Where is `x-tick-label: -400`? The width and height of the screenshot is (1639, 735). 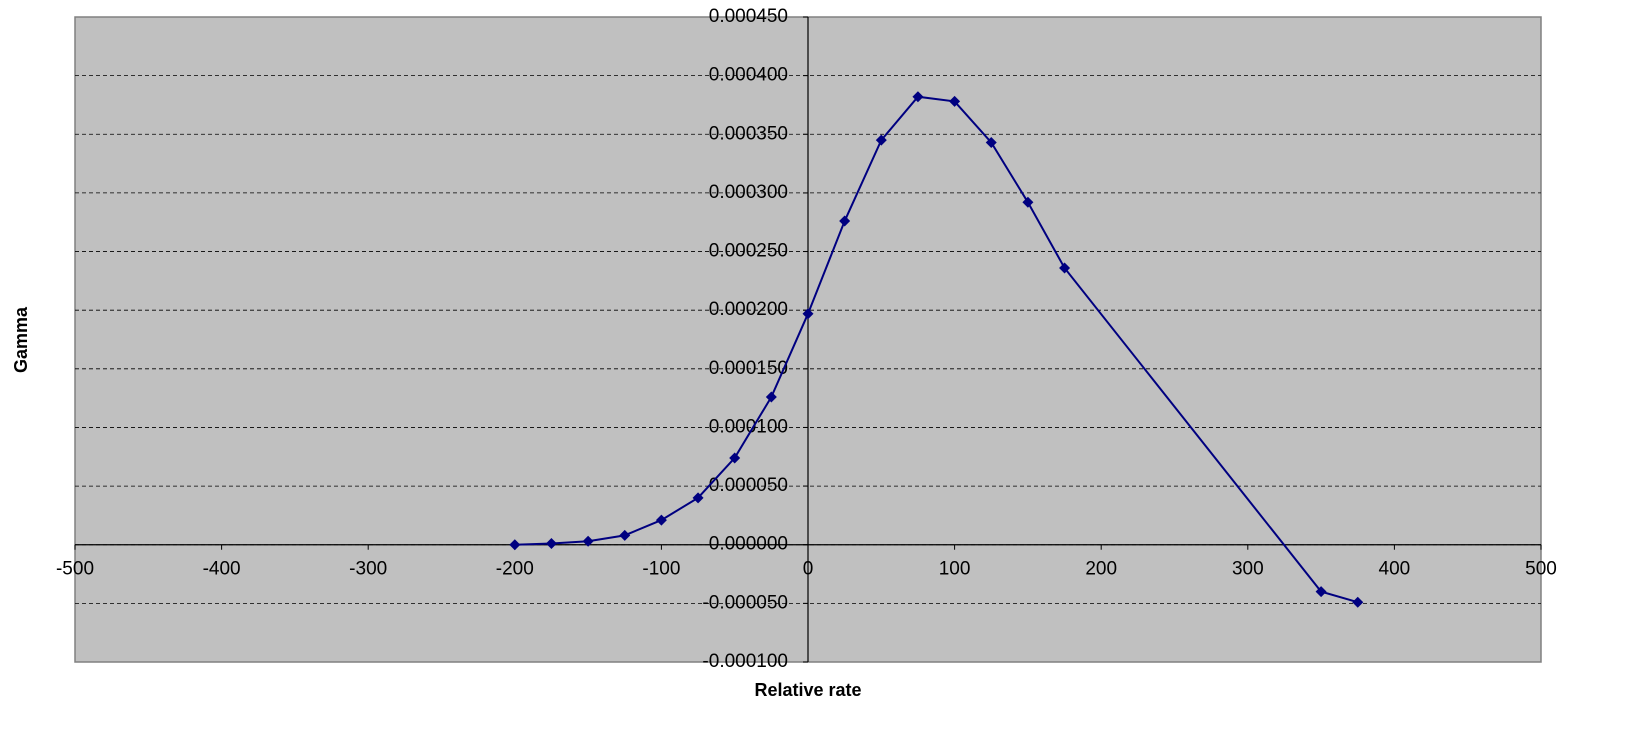 x-tick-label: -400 is located at coordinates (222, 569).